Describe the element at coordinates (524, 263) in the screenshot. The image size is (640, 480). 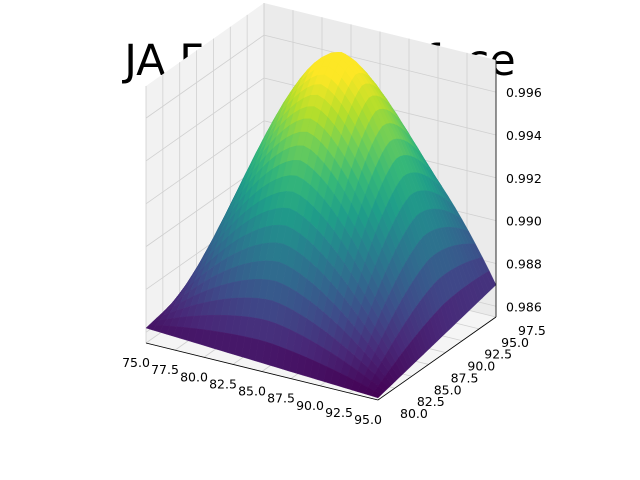
I see `z-tick-label: 0.988` at that location.